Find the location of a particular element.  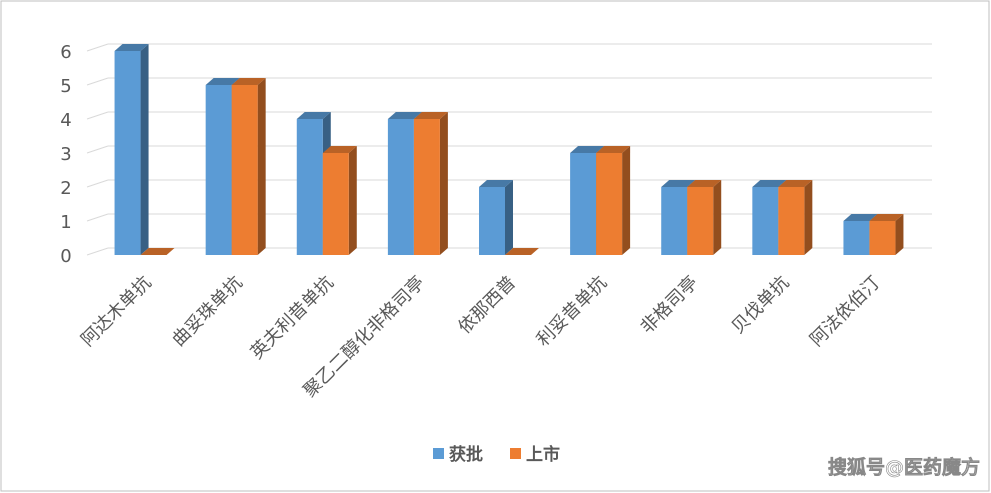

y-tick-label: 0 is located at coordinates (65, 256).